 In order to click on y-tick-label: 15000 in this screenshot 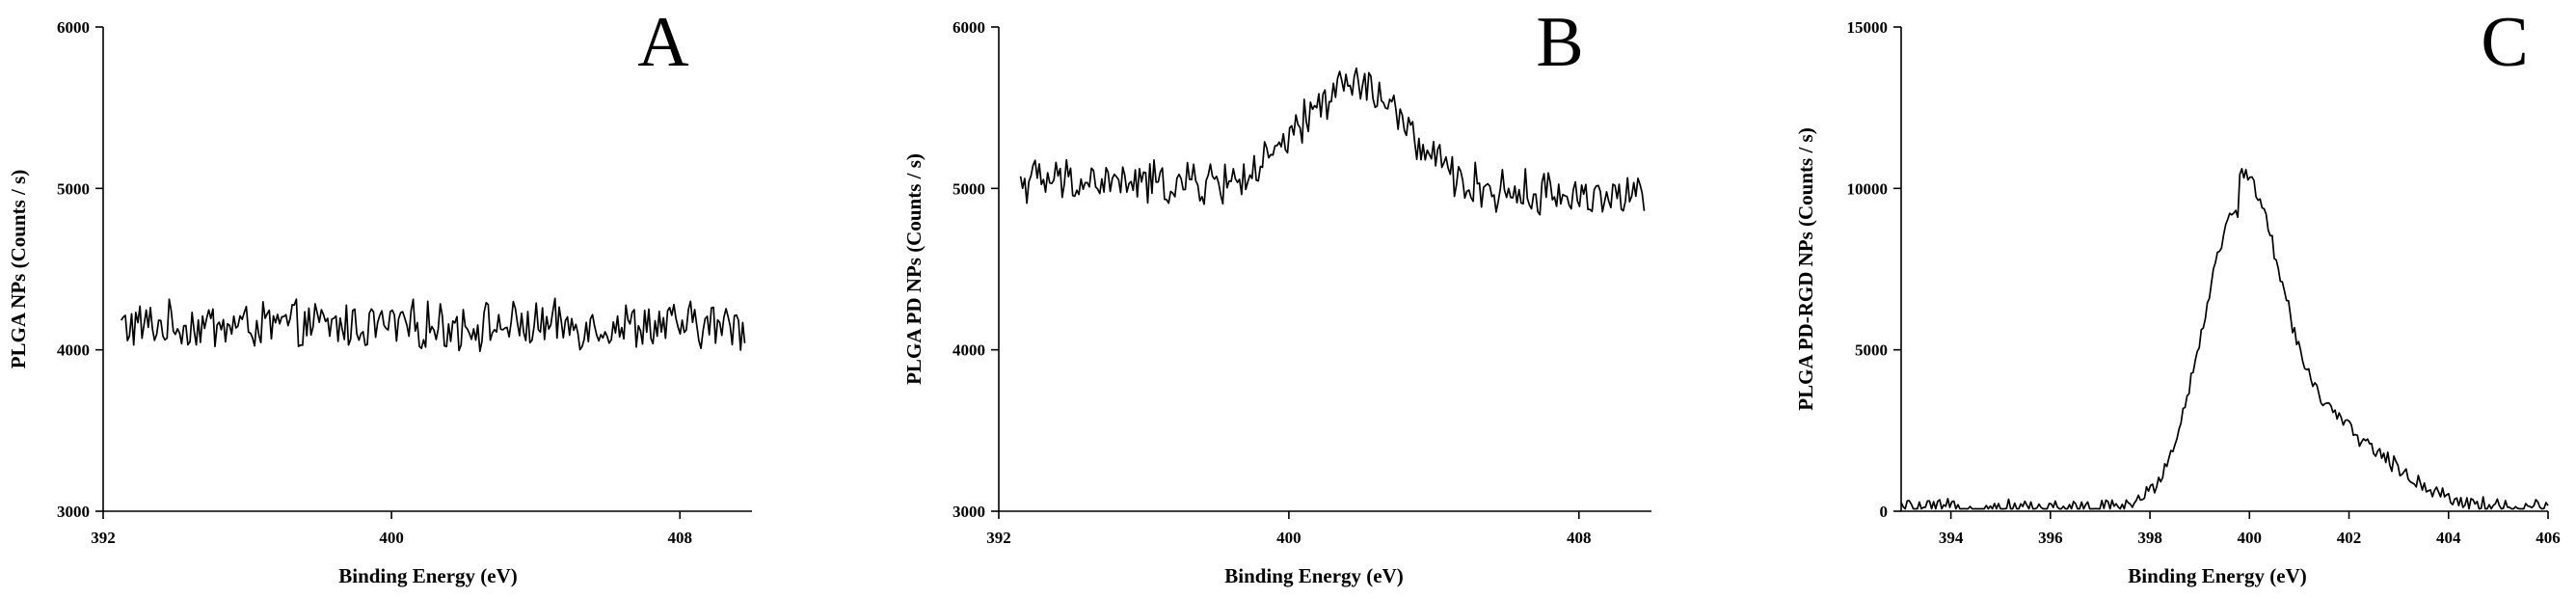, I will do `click(1868, 27)`.